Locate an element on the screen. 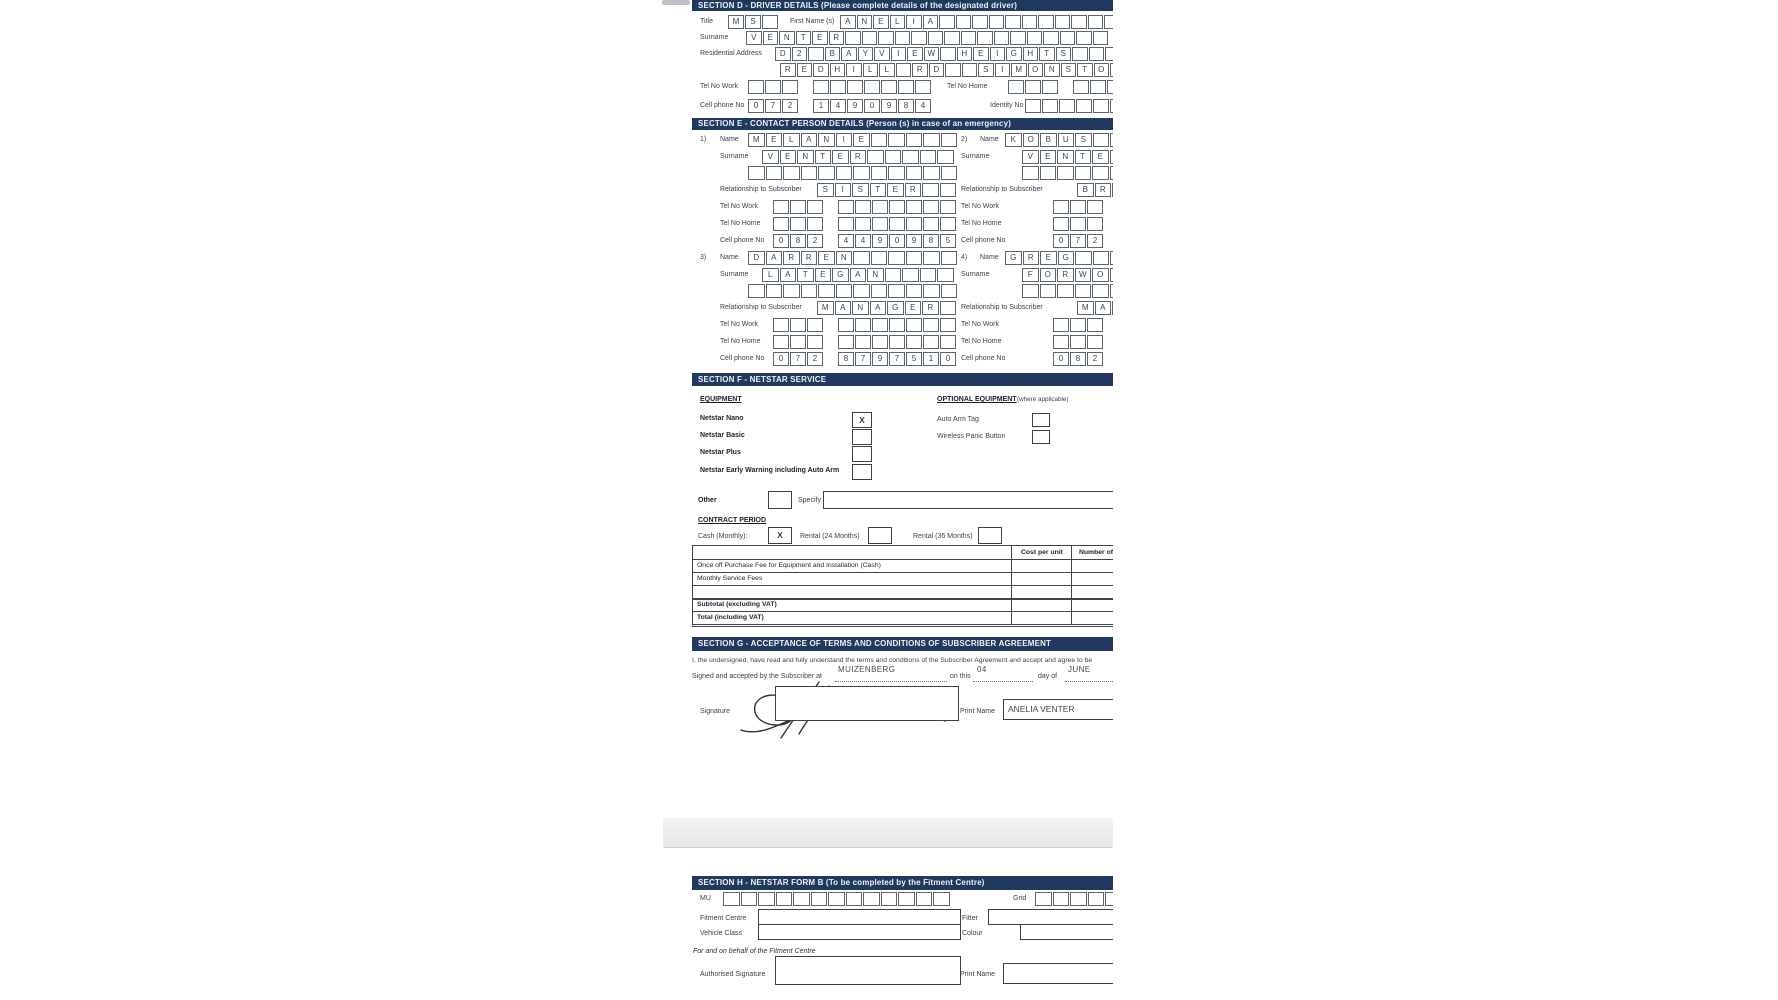 The width and height of the screenshot is (1778, 1000). checkbox-netstar-early-warning is located at coordinates (862, 472).